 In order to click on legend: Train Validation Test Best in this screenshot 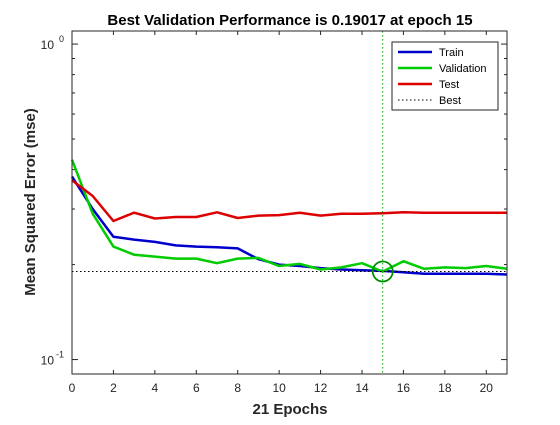, I will do `click(445, 76)`.